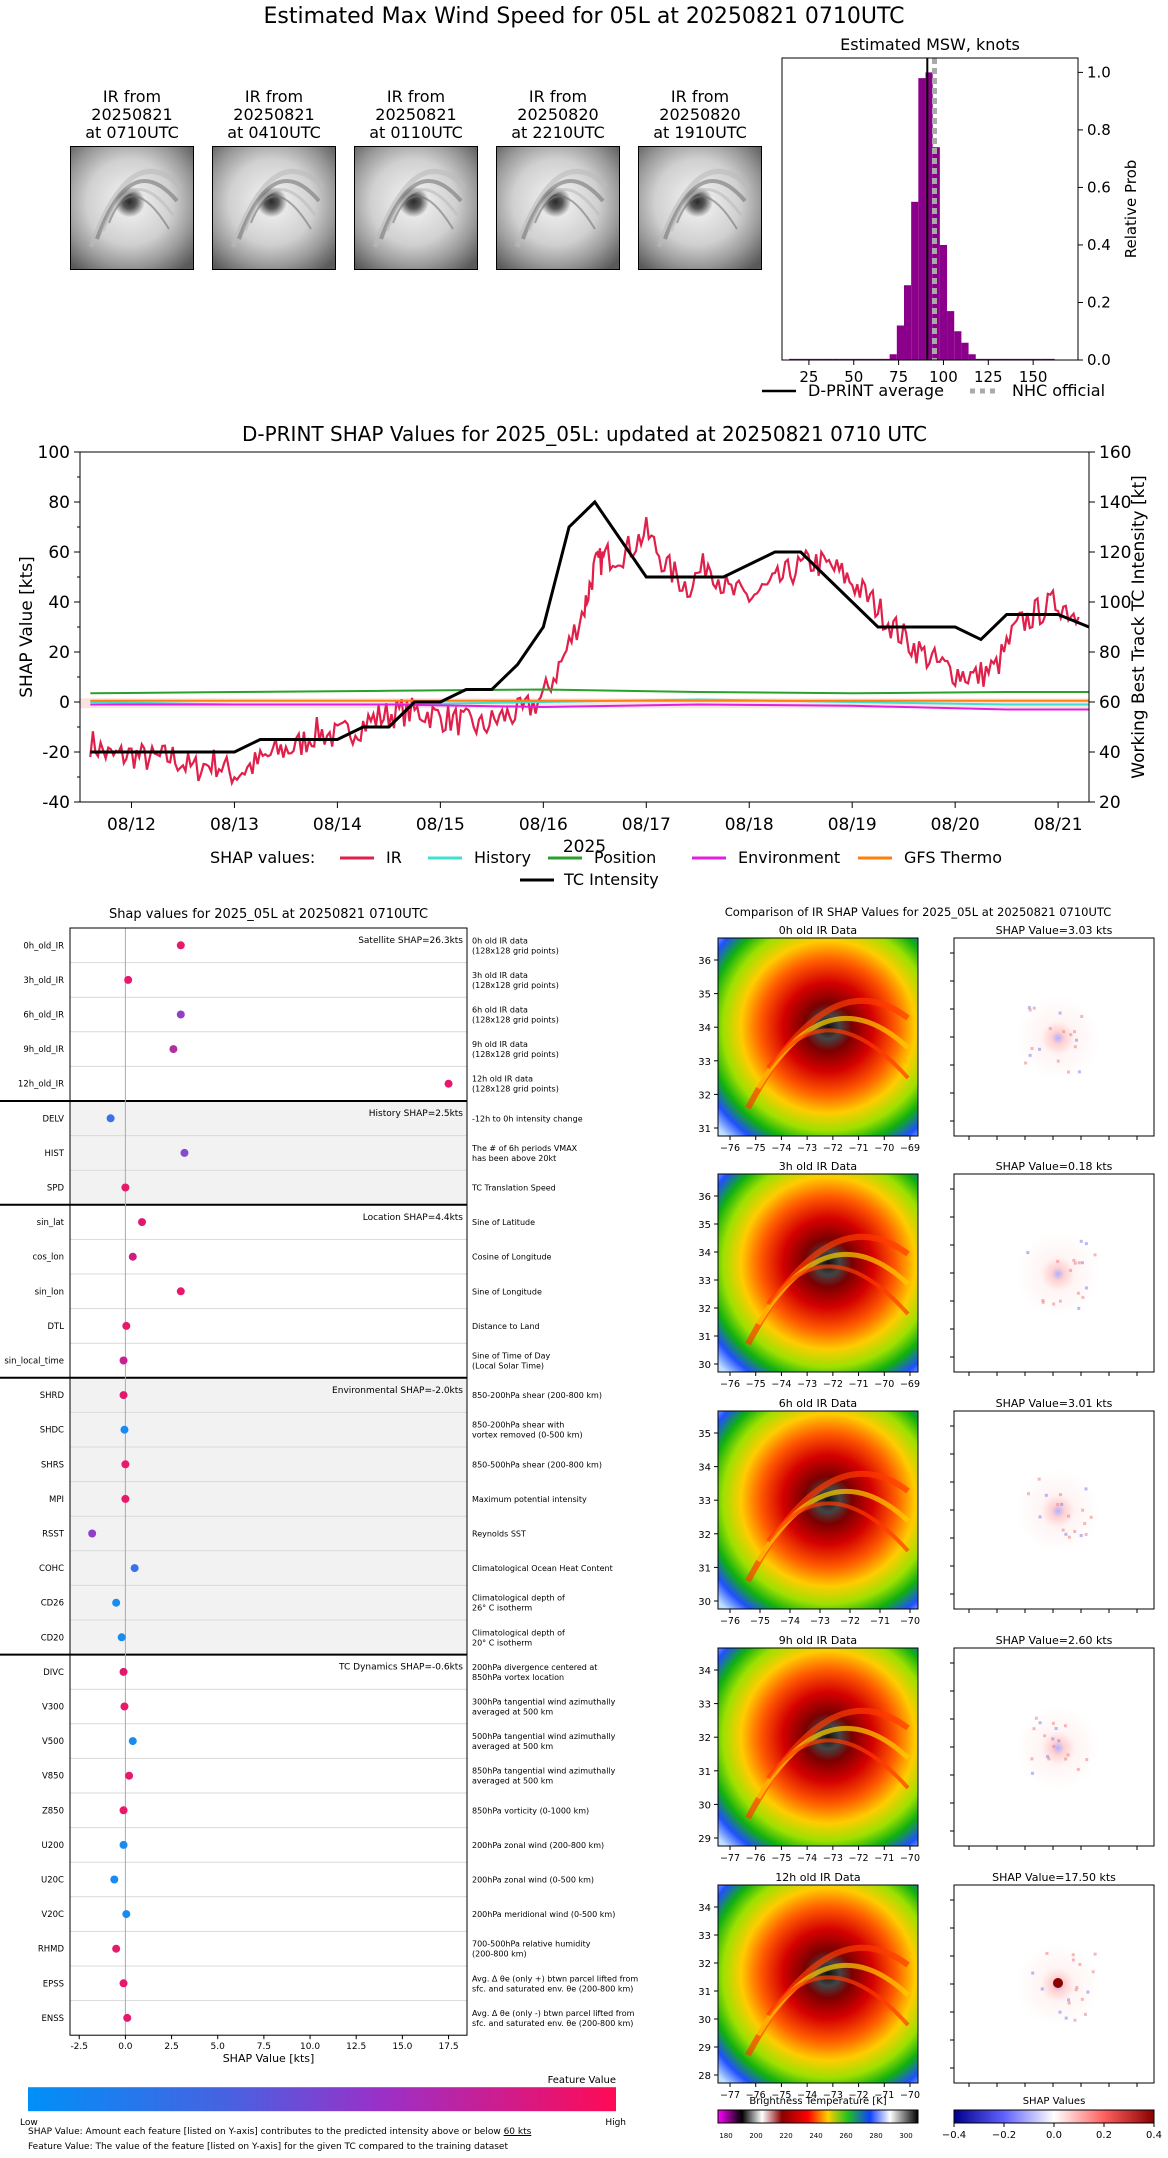  I want to click on ir-ytick-label: 35, so click(704, 995).